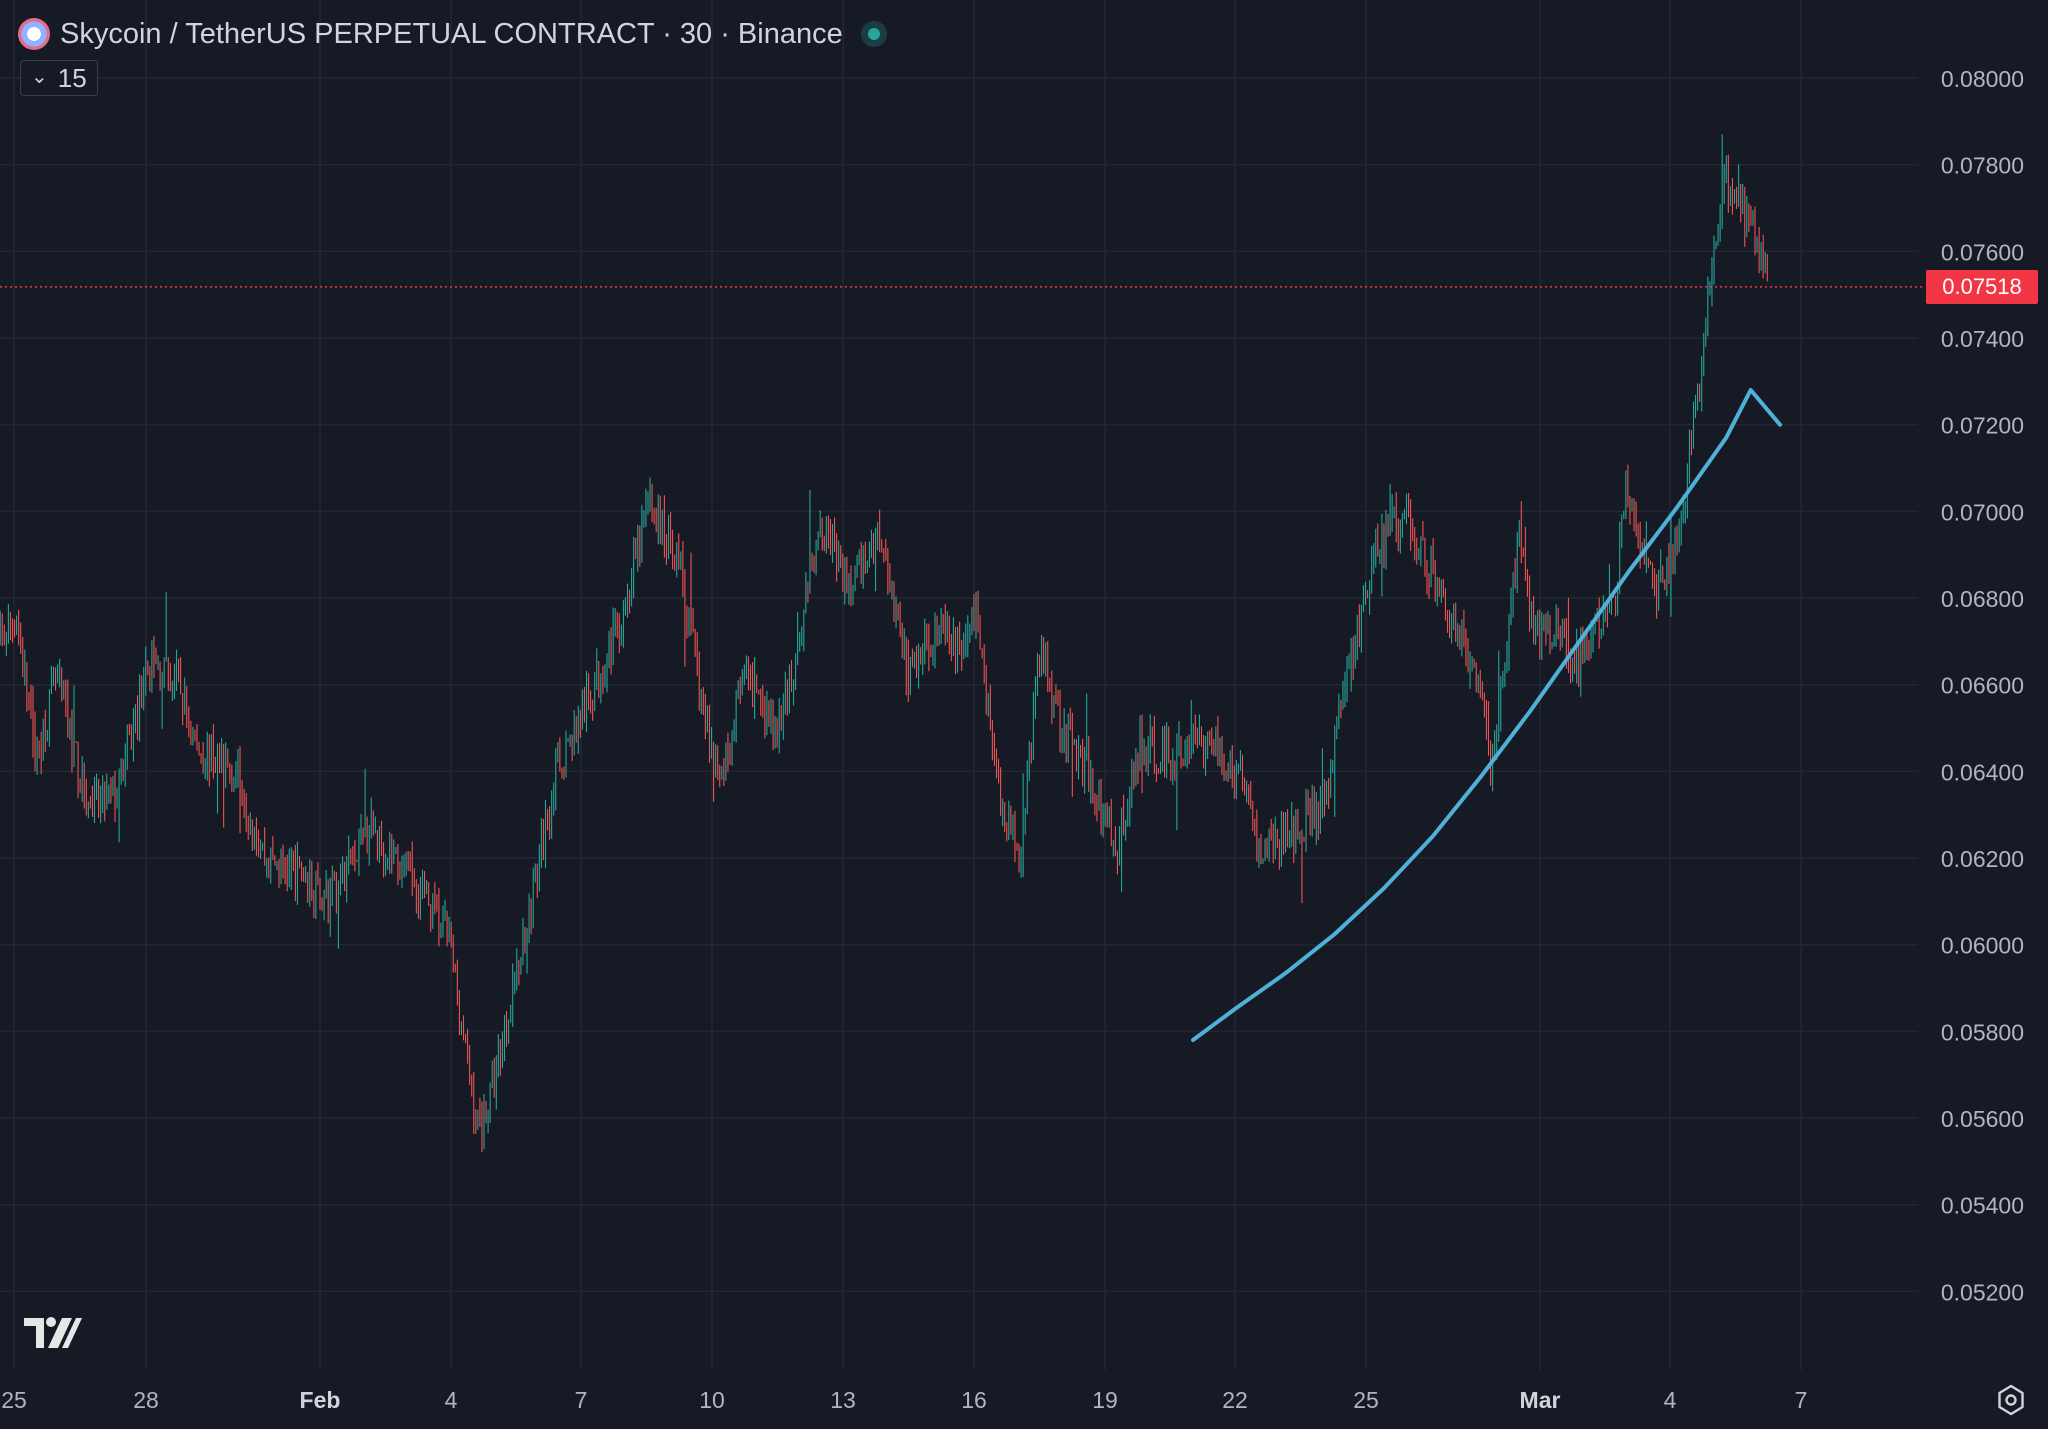 The width and height of the screenshot is (2048, 1429). What do you see at coordinates (1982, 1032) in the screenshot?
I see `price-tick-label: 0.05800` at bounding box center [1982, 1032].